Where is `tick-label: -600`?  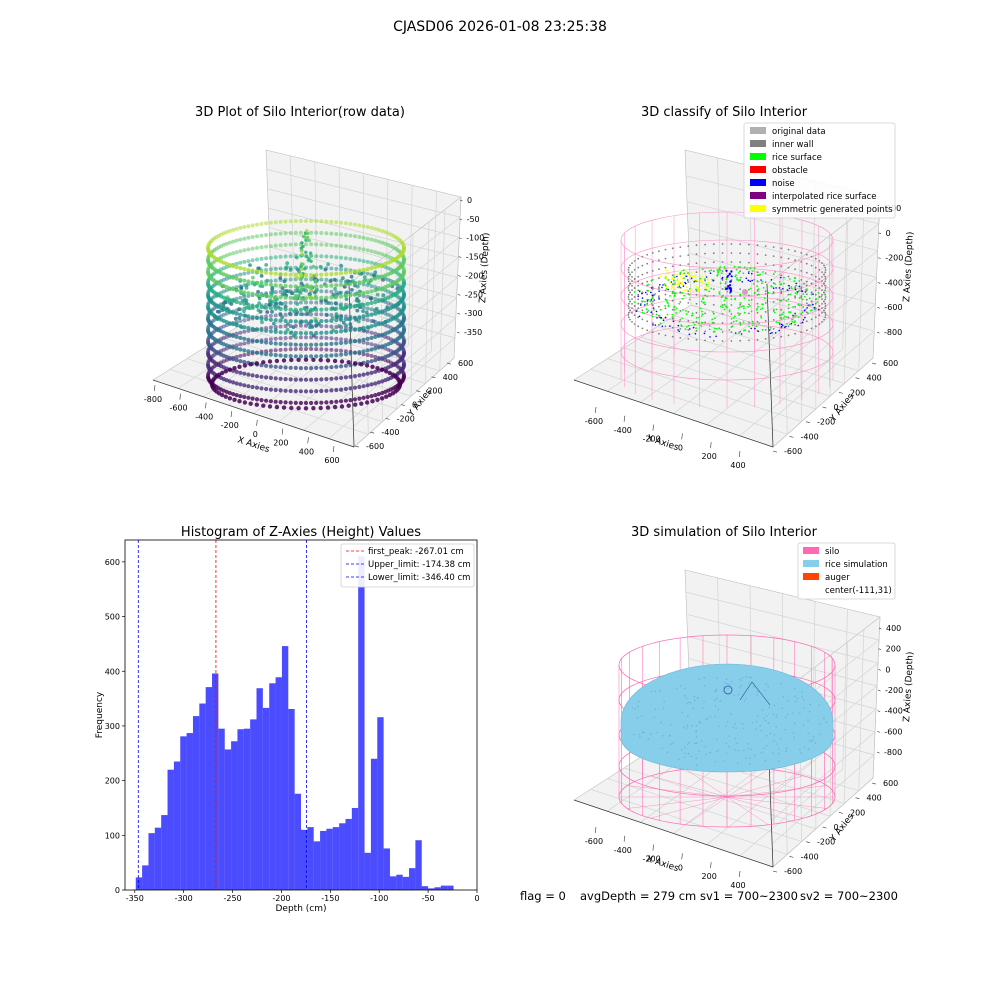
tick-label: -600 is located at coordinates (375, 446).